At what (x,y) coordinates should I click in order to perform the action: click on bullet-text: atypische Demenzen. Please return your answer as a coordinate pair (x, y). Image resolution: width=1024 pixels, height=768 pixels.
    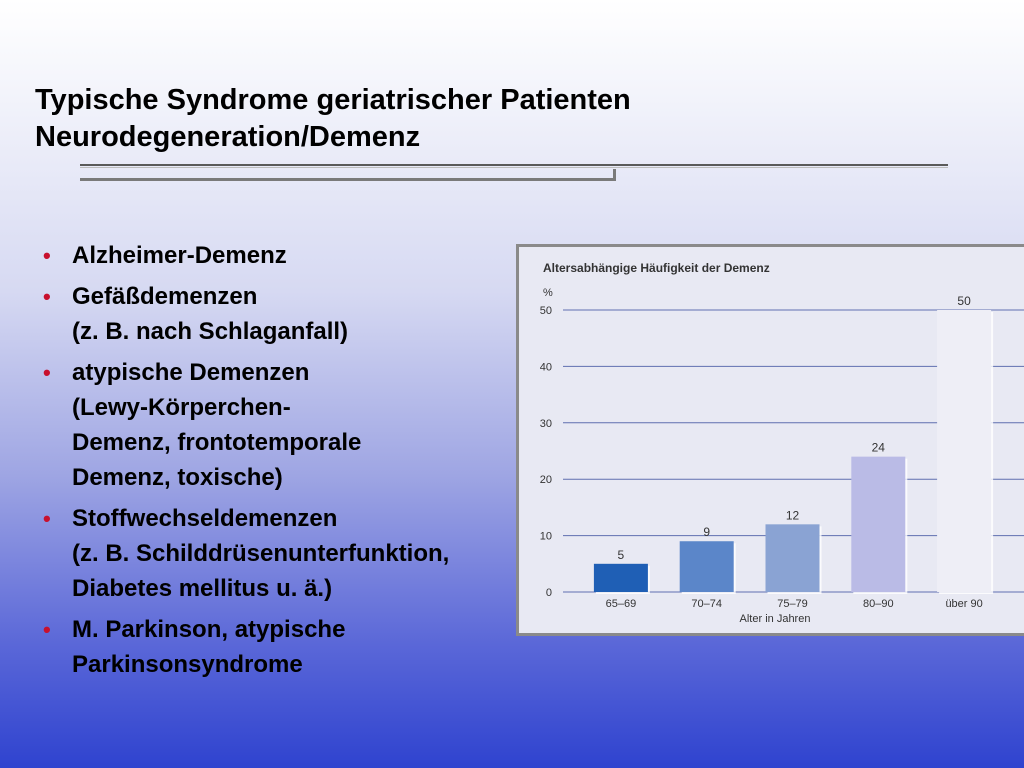
    Looking at the image, I should click on (191, 372).